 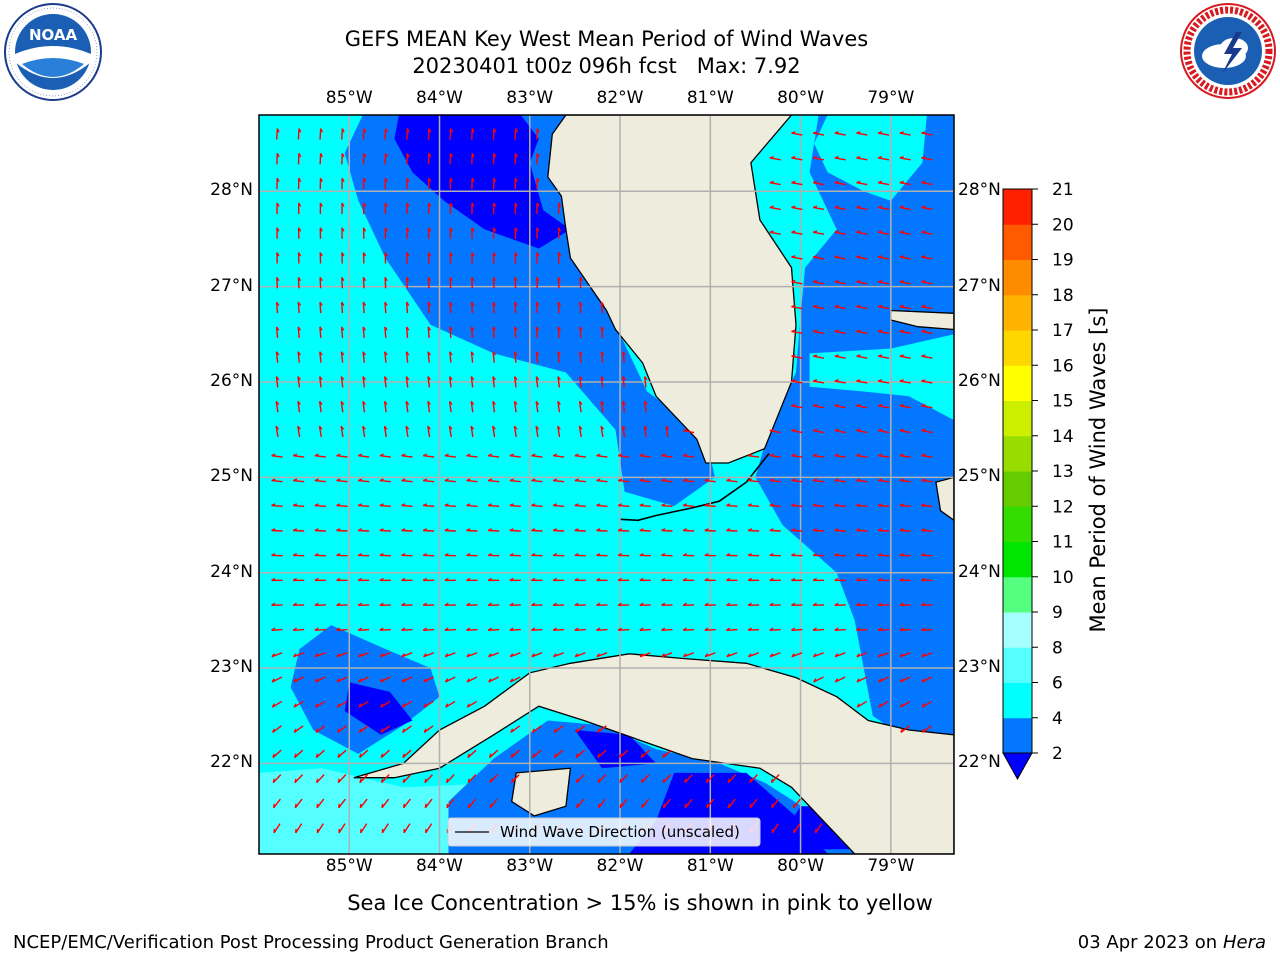 I want to click on longitude-tick-top: 80°W, so click(x=801, y=98).